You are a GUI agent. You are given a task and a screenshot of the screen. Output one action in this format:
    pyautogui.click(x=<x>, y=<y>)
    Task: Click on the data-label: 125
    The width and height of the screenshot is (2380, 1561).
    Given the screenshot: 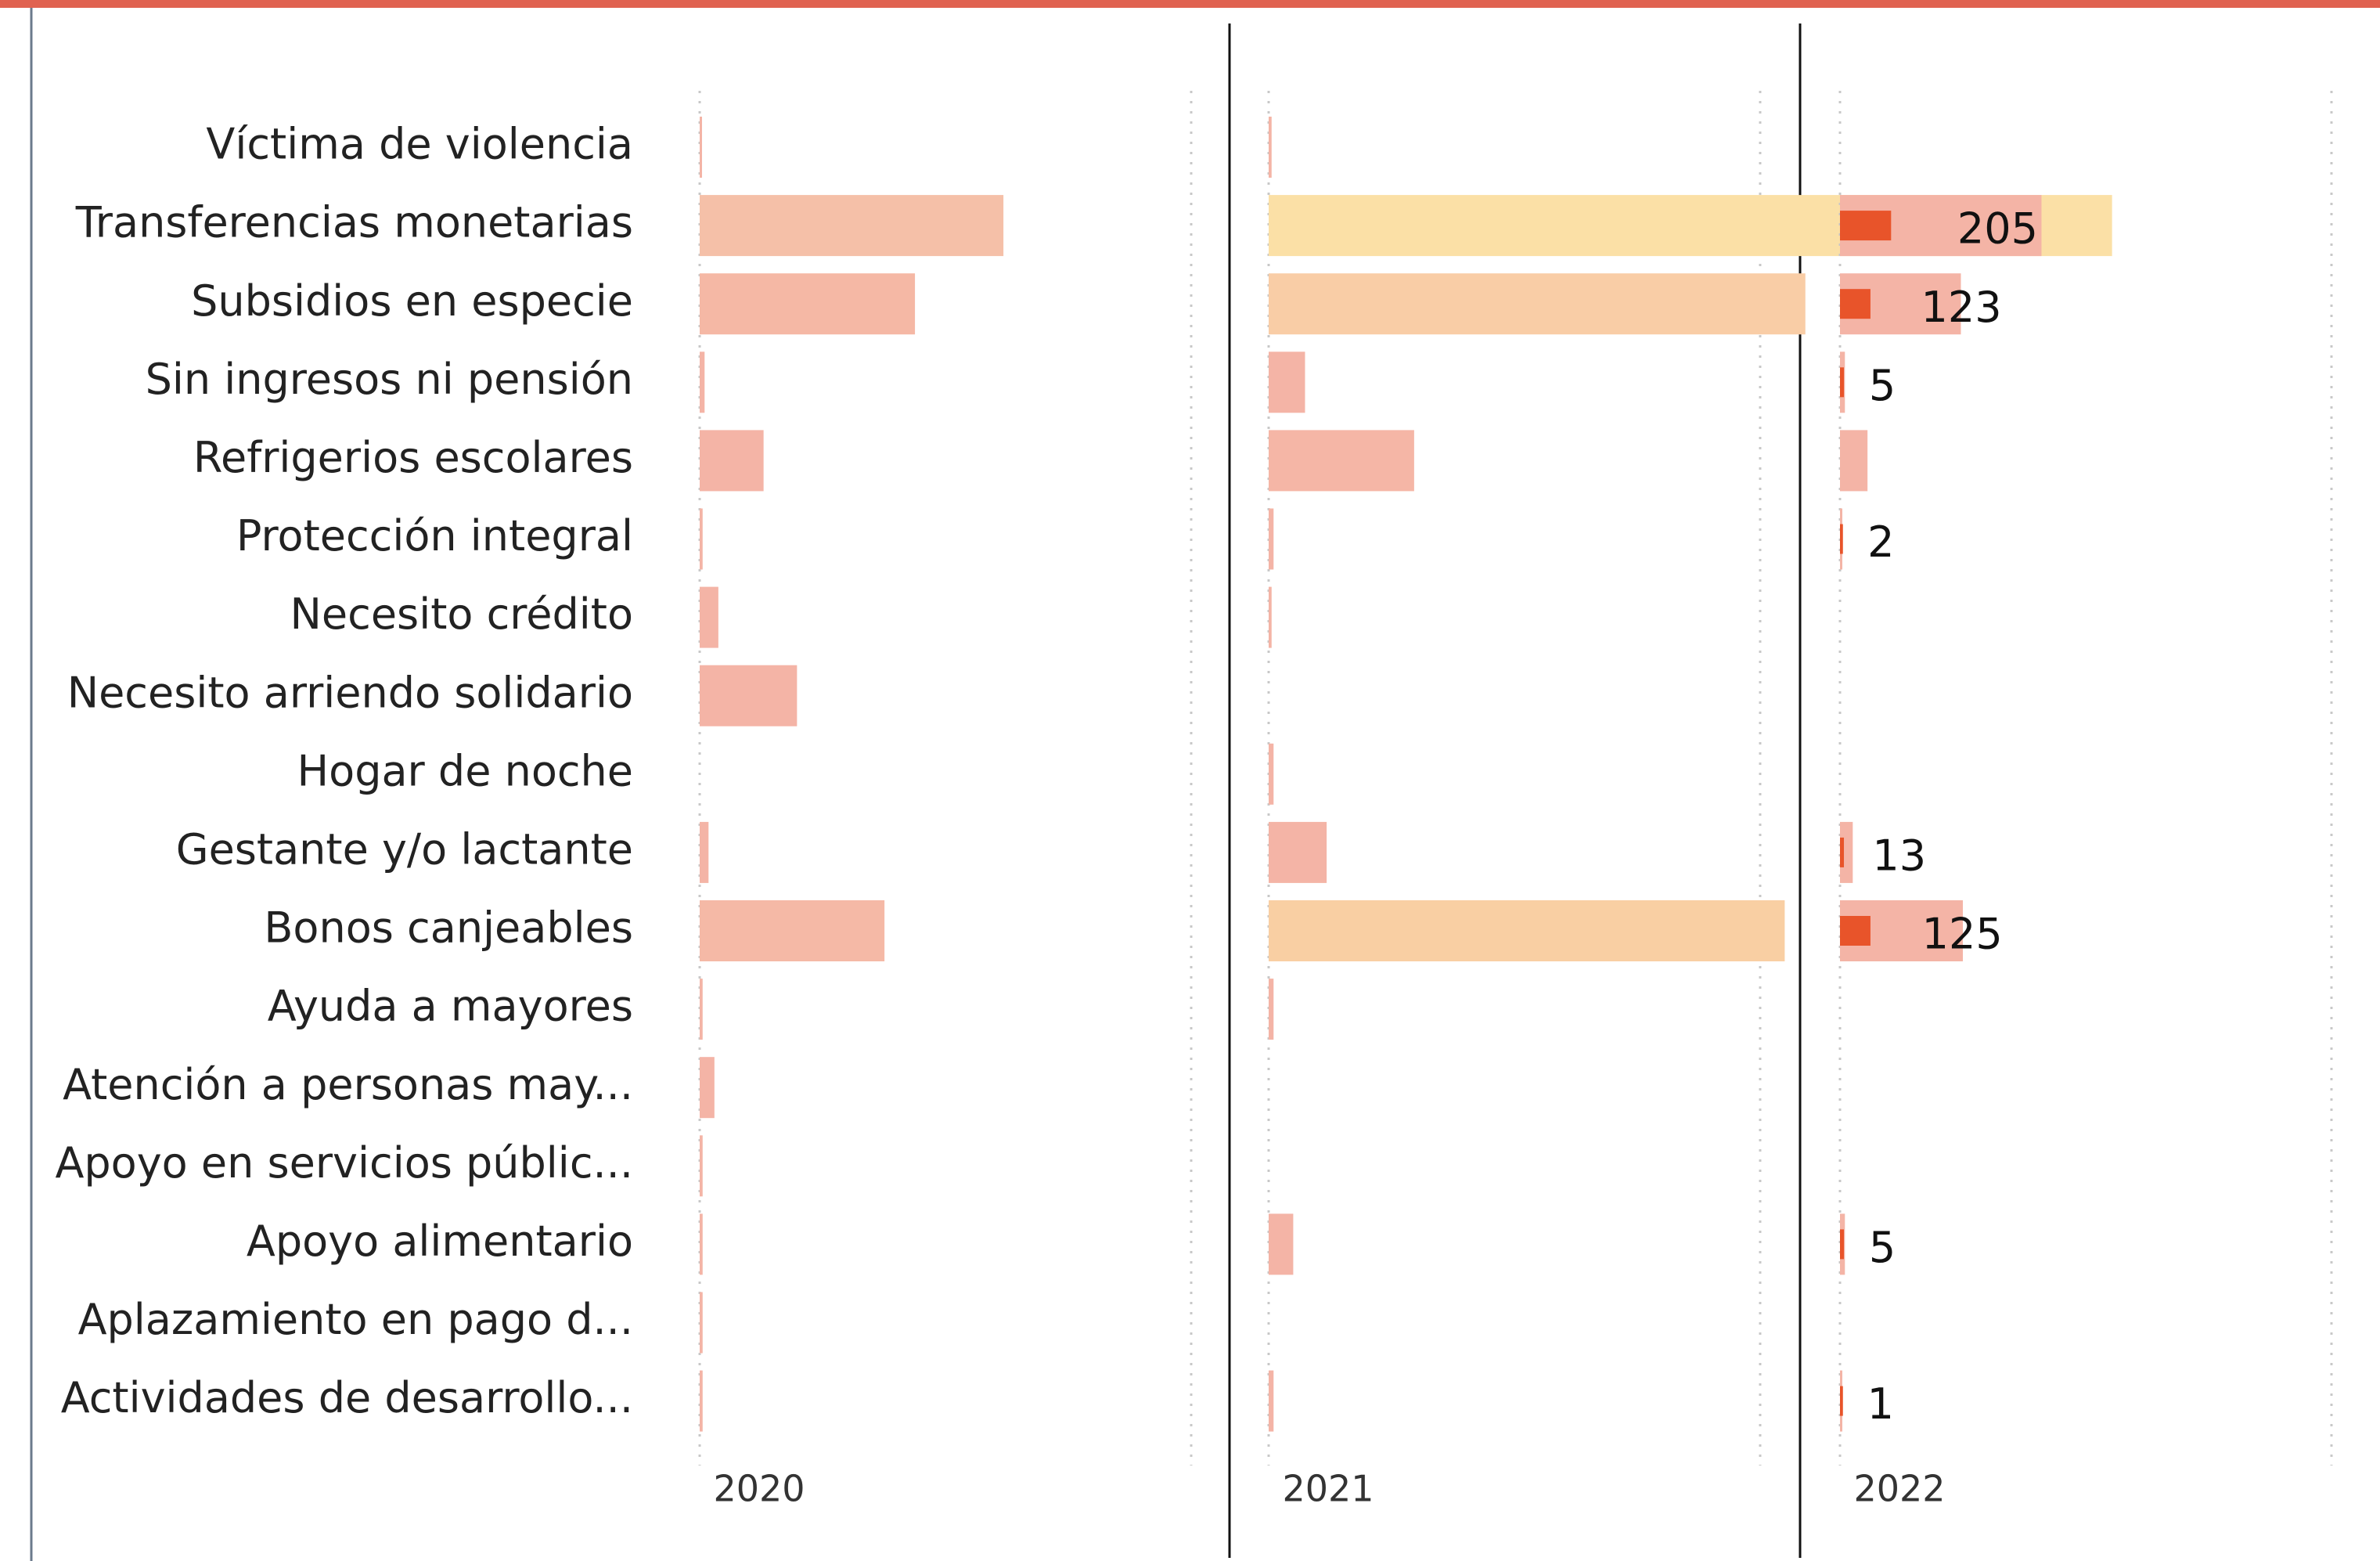 What is the action you would take?
    pyautogui.click(x=1962, y=934)
    